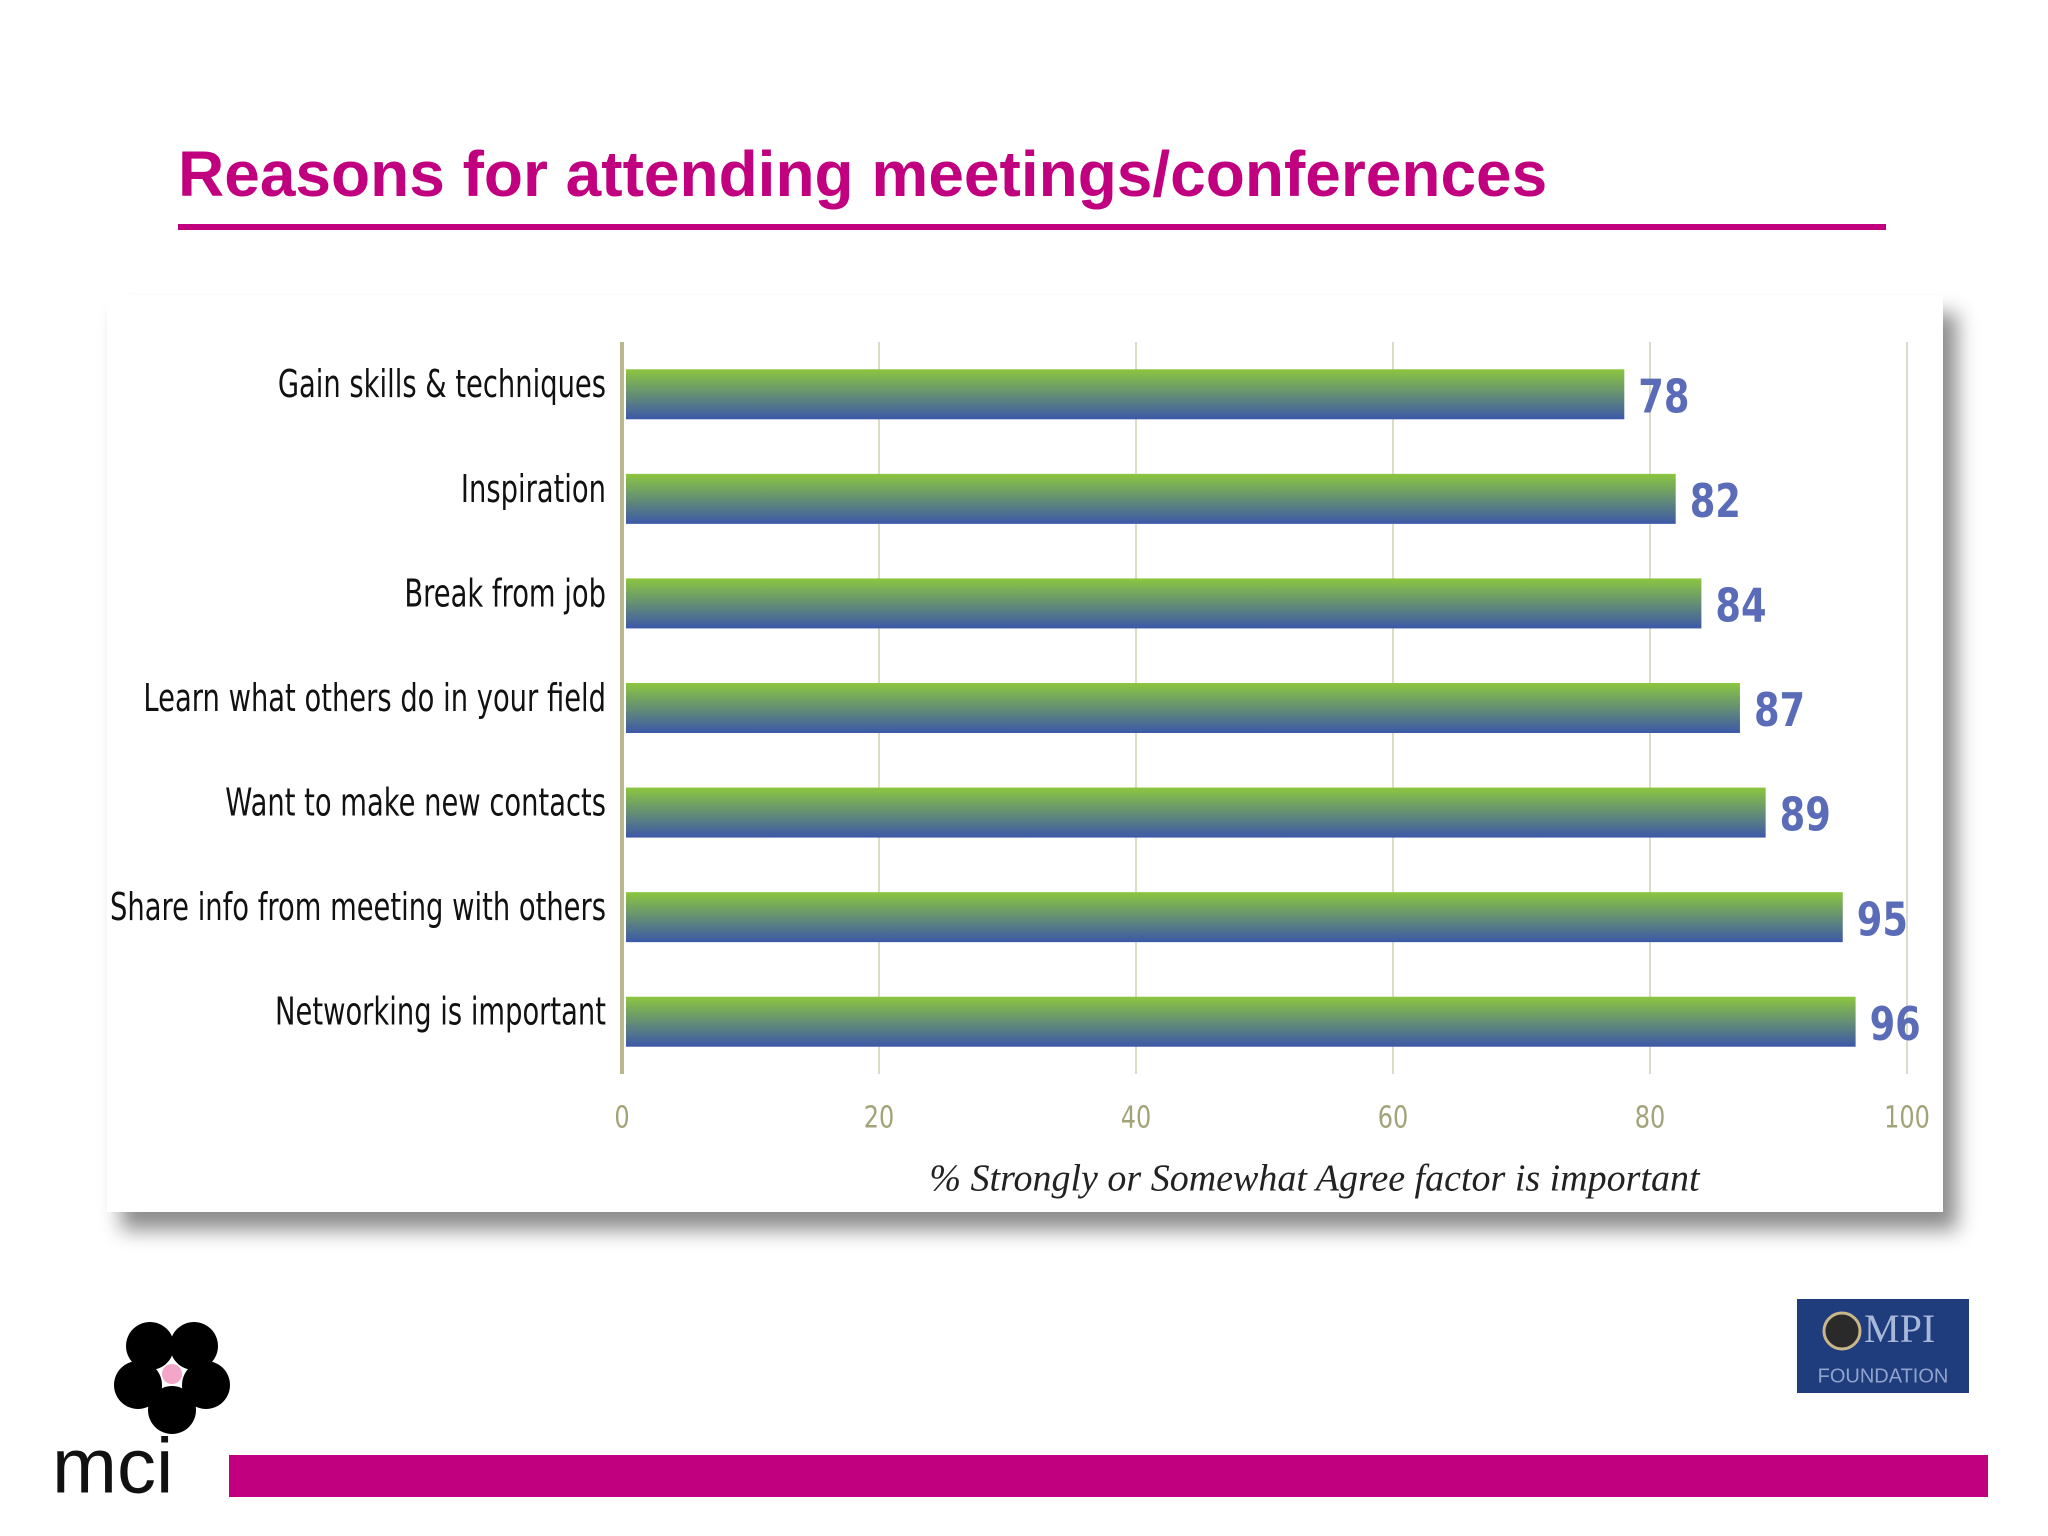  I want to click on value-label: 82, so click(1715, 501).